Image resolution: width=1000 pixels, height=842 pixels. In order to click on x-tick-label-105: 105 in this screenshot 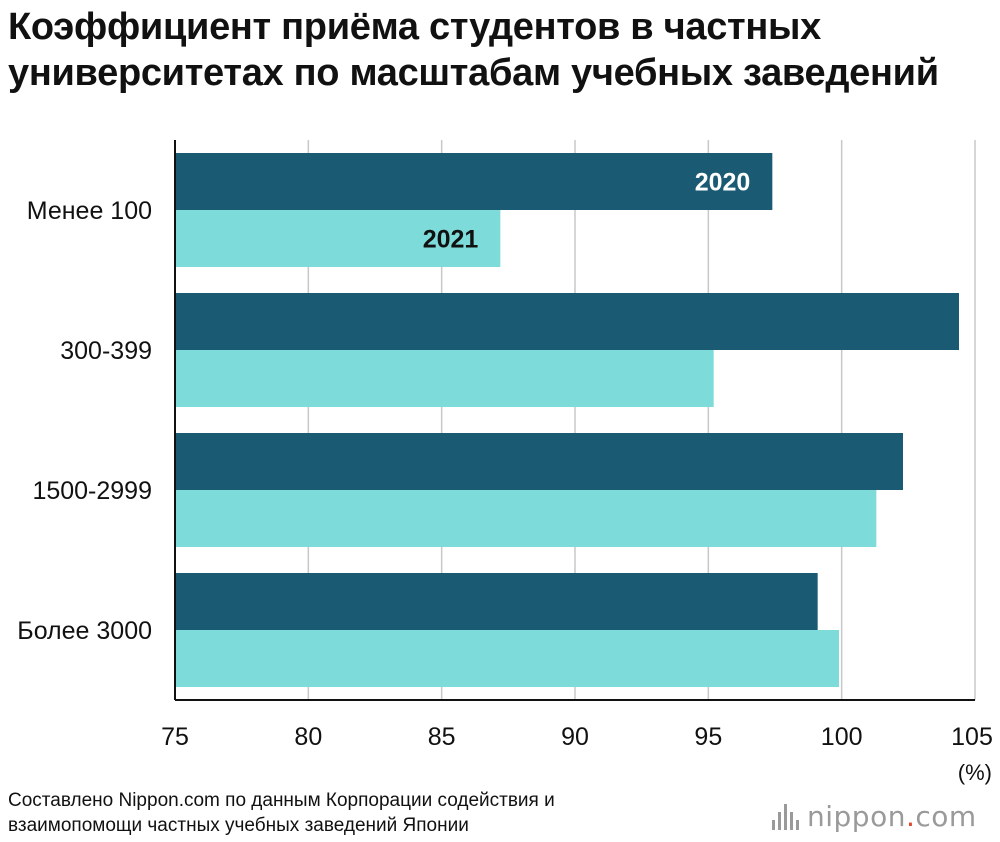, I will do `click(972, 737)`.